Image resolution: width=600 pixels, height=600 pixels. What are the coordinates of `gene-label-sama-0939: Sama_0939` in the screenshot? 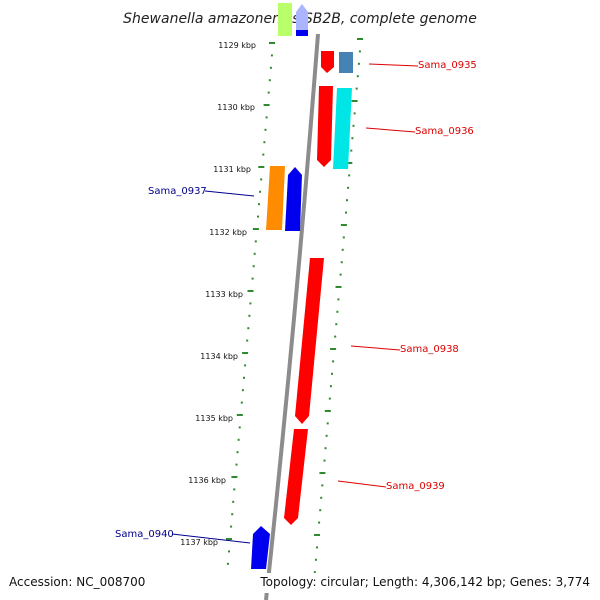 It's located at (415, 486).